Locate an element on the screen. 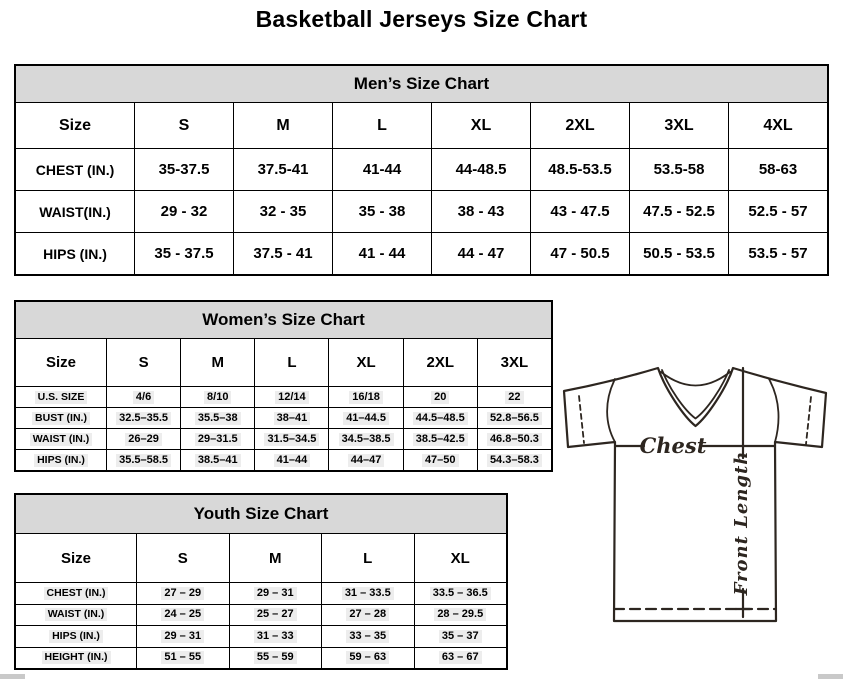 The height and width of the screenshot is (679, 843). cell-text: 8/10 is located at coordinates (218, 397).